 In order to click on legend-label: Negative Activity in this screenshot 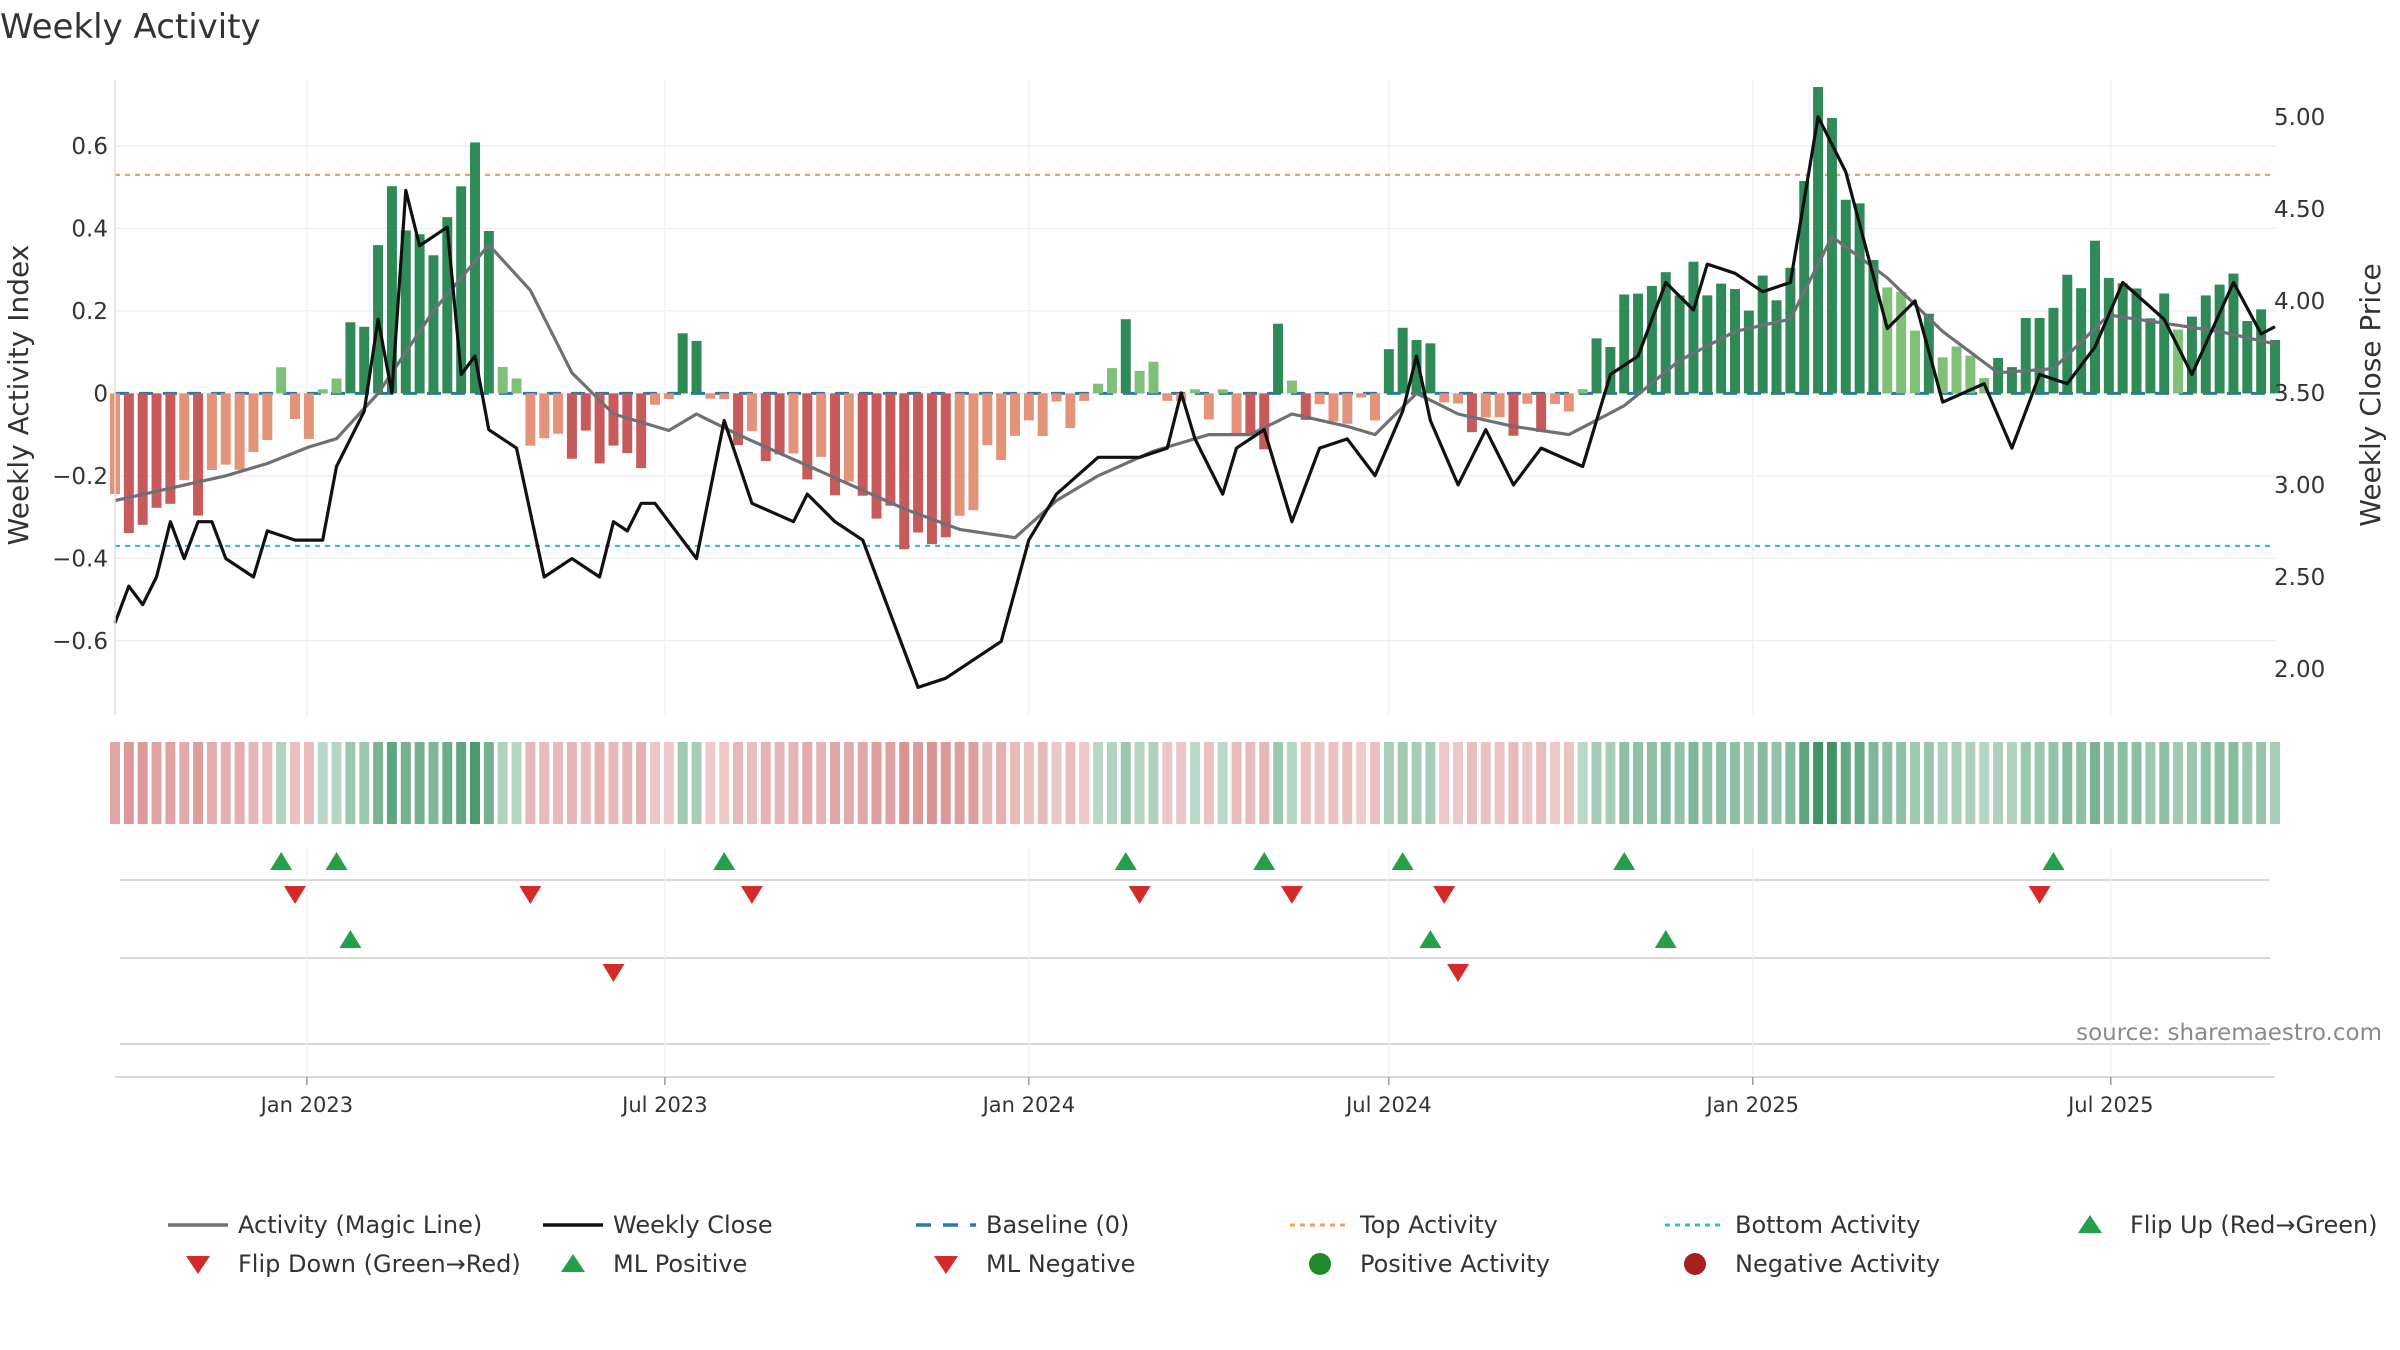, I will do `click(1837, 1264)`.